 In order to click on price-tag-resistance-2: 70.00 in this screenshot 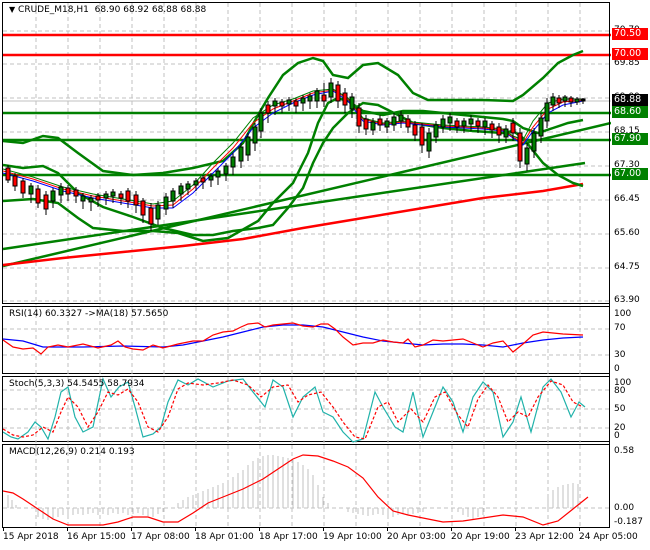, I will do `click(630, 54)`.